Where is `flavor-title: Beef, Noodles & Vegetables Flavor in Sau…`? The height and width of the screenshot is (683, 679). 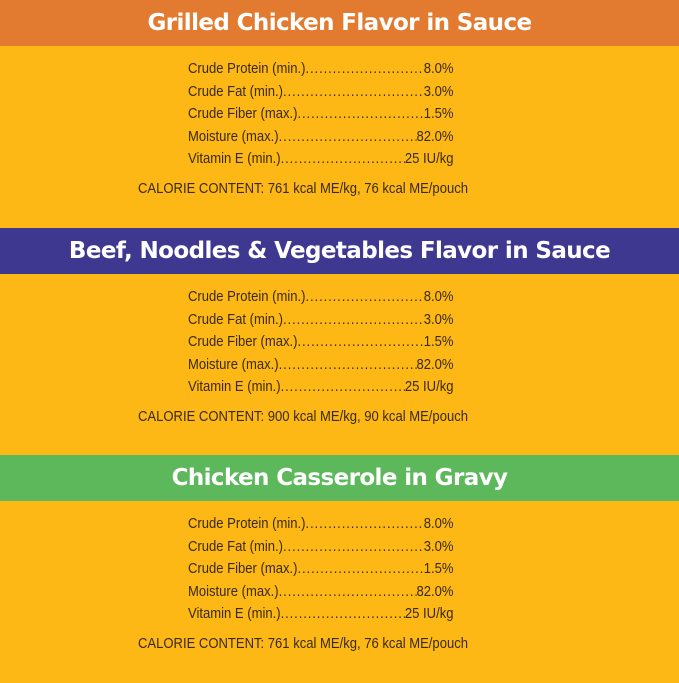 flavor-title: Beef, Noodles & Vegetables Flavor in Sau… is located at coordinates (339, 251).